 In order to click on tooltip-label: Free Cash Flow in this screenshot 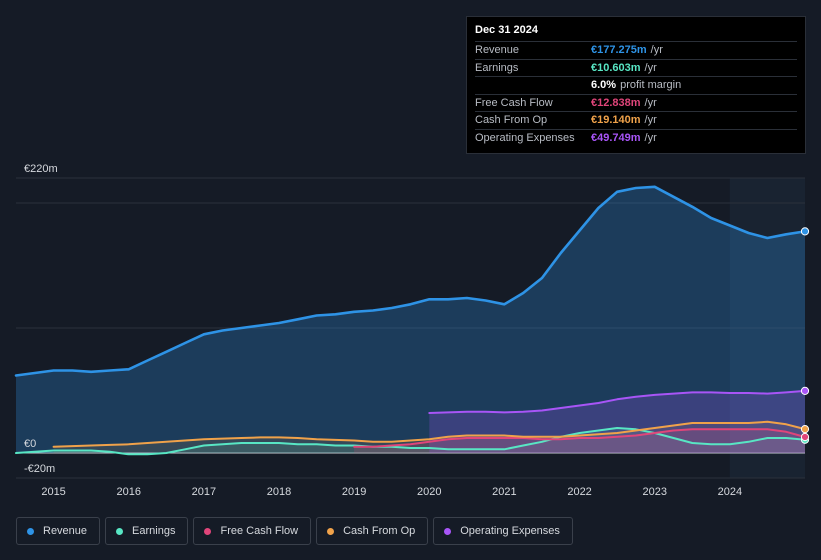, I will do `click(514, 102)`.